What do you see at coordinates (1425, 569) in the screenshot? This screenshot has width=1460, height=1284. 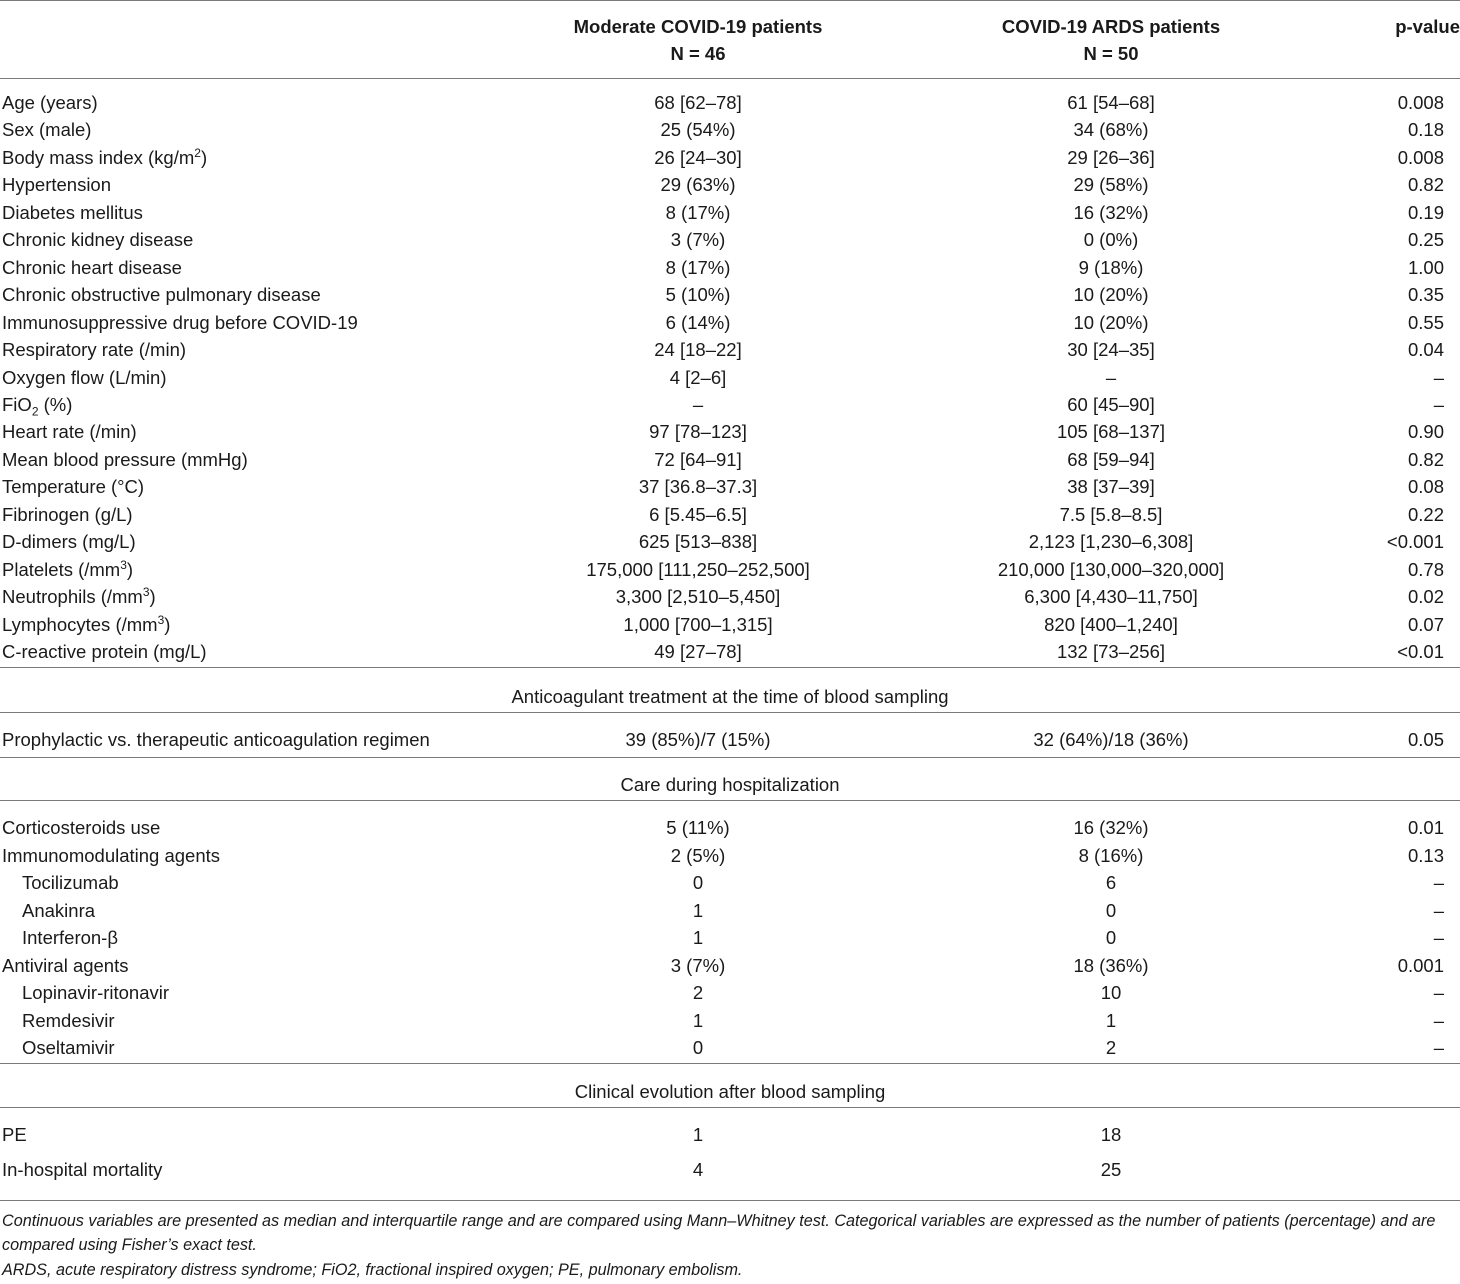 I see `p-value: 0.78` at bounding box center [1425, 569].